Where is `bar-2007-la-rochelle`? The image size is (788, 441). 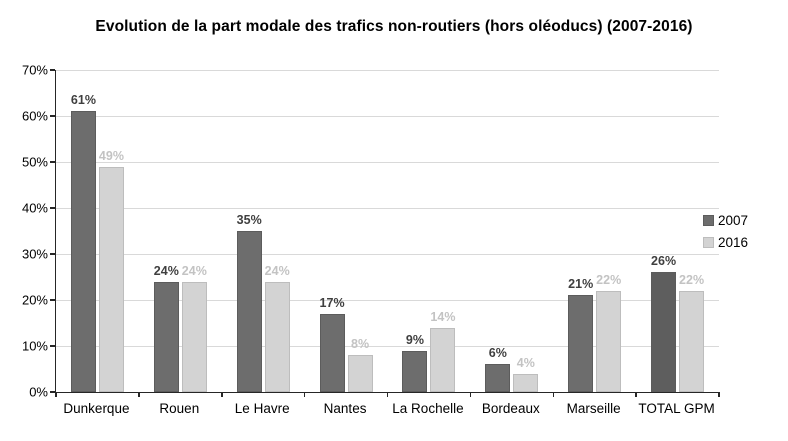
bar-2007-la-rochelle is located at coordinates (415, 371).